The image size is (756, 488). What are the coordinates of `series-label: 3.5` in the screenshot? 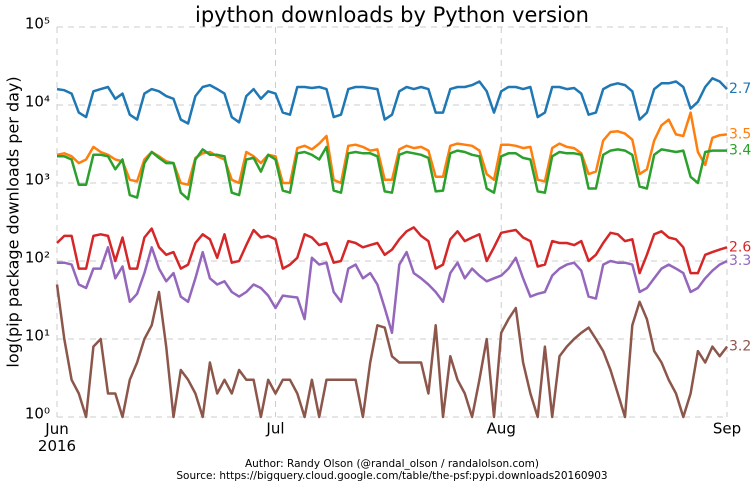 It's located at (740, 134).